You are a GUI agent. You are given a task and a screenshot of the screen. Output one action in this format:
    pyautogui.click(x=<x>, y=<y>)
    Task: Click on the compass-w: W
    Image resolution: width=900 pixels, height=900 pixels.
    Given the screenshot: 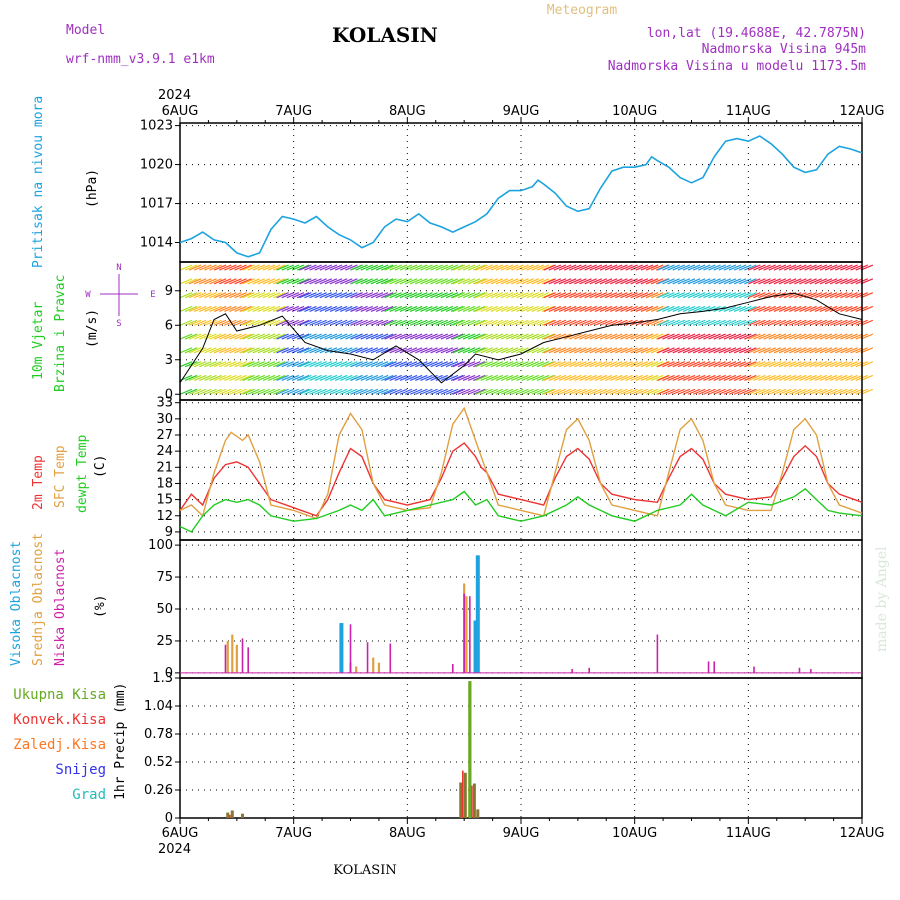 What is the action you would take?
    pyautogui.click(x=88, y=295)
    